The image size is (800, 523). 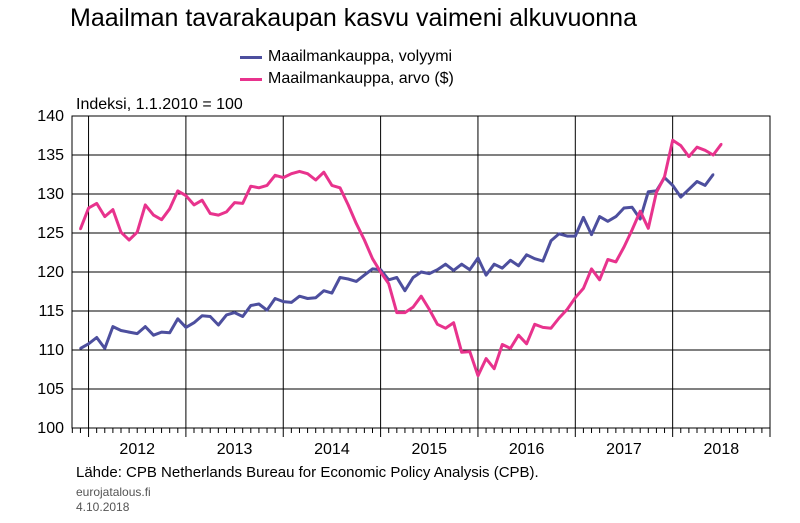 I want to click on x-tick-label: 2014, so click(x=332, y=449).